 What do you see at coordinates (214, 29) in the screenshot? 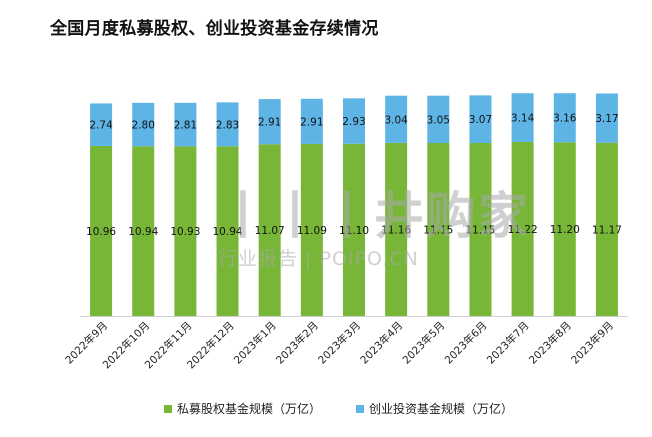
I see `chart-title: 全国月度私募股权、创业投资基金存续情况` at bounding box center [214, 29].